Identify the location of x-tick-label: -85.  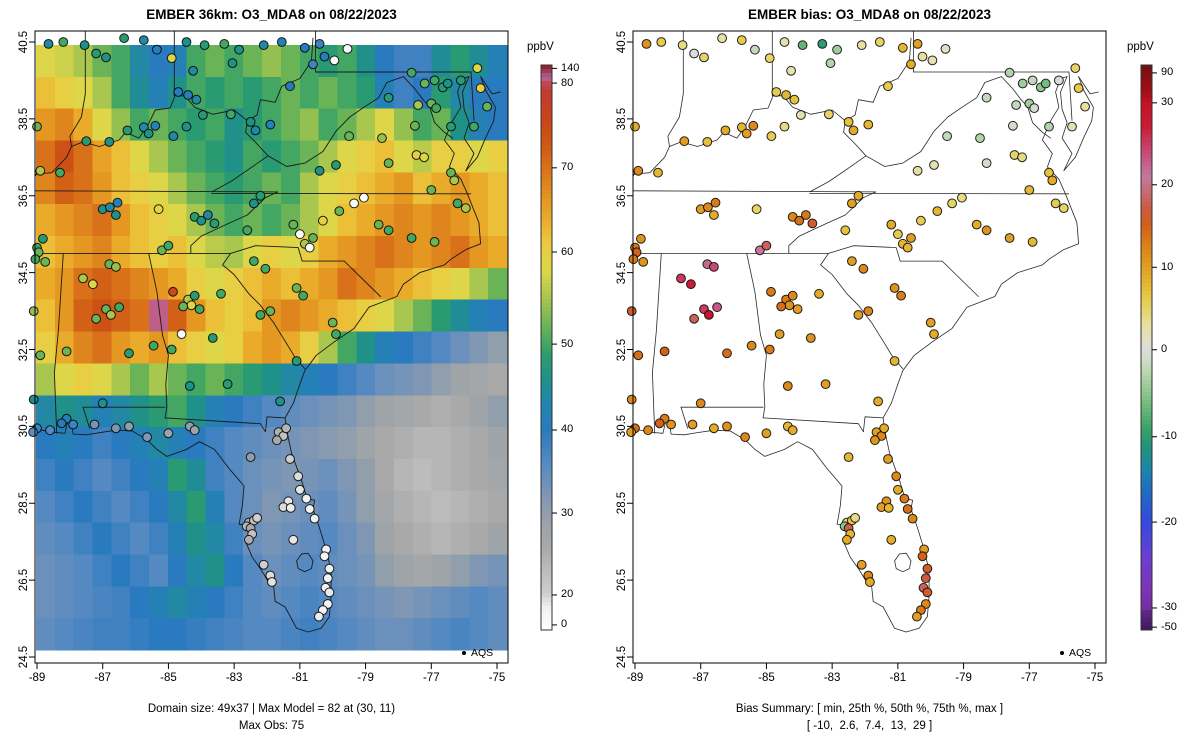
(168, 678).